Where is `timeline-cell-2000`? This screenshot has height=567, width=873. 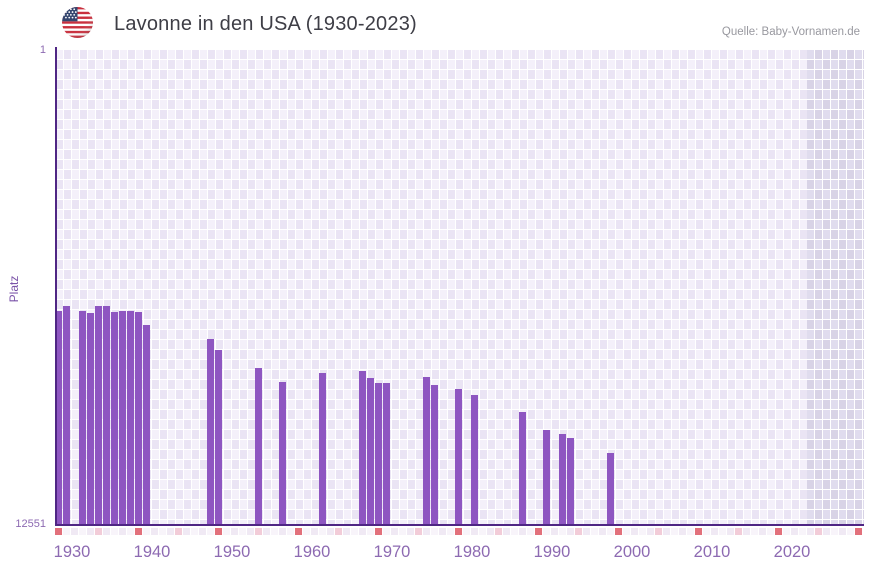 timeline-cell-2000 is located at coordinates (618, 531).